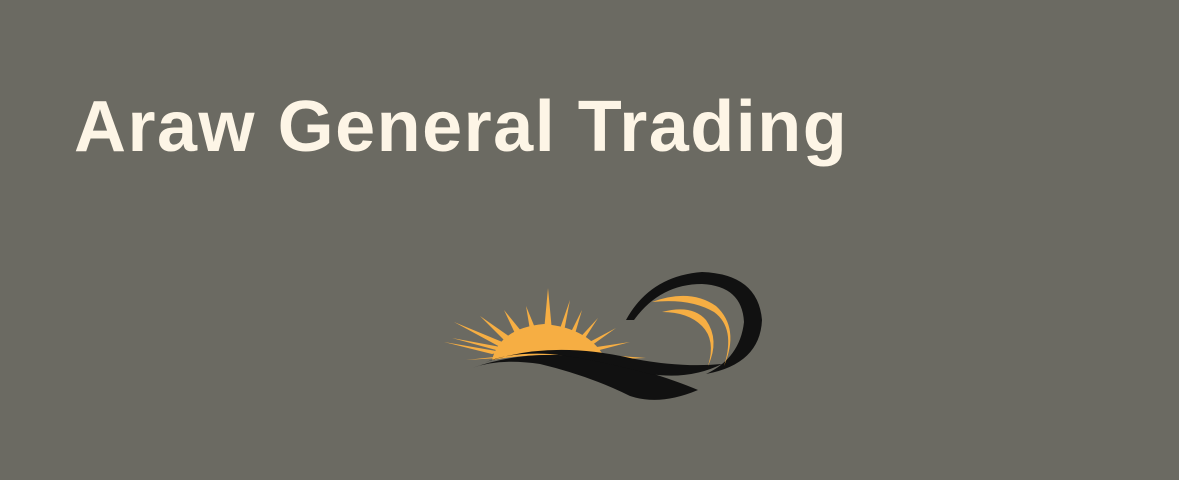 This screenshot has height=480, width=1179. I want to click on inner-arc-large, so click(691, 330).